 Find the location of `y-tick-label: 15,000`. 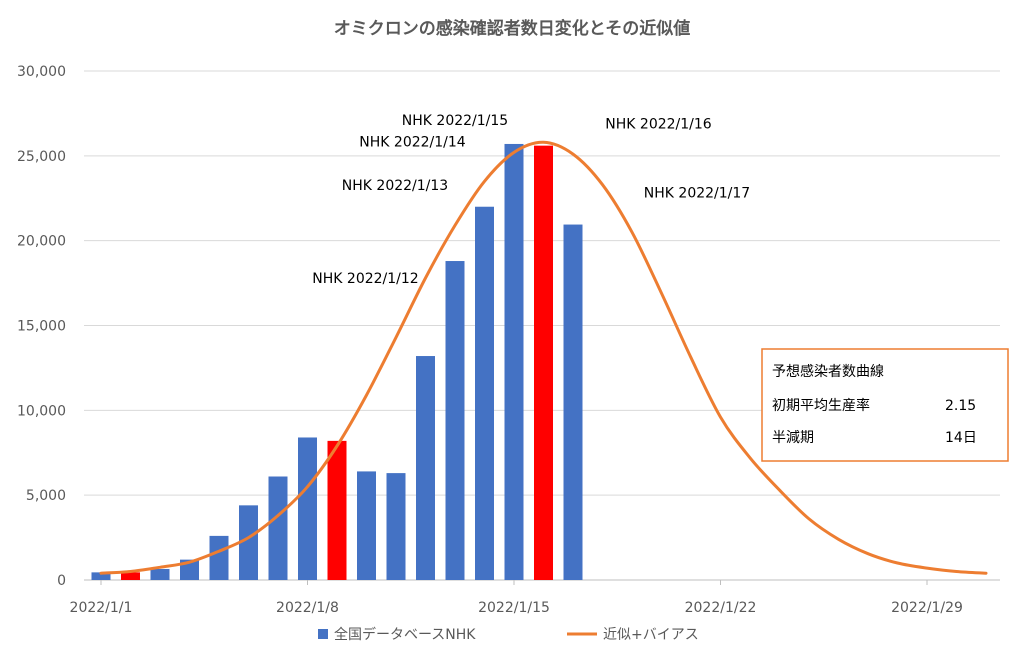

y-tick-label: 15,000 is located at coordinates (41, 327).